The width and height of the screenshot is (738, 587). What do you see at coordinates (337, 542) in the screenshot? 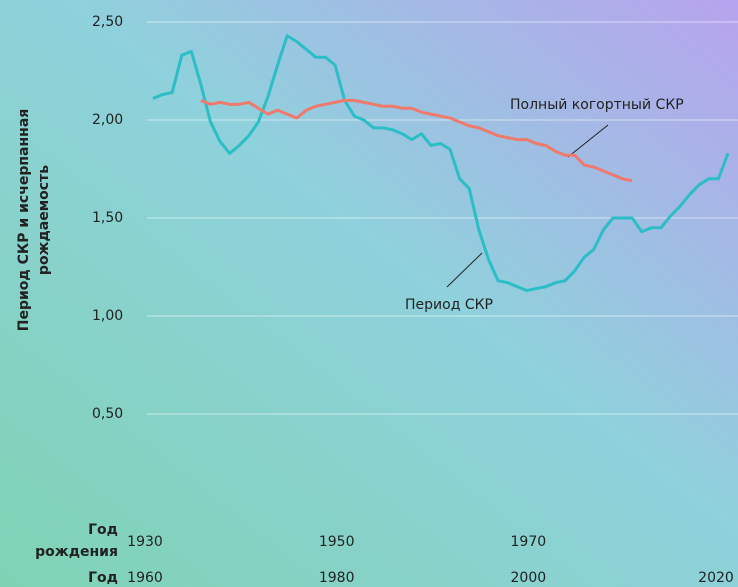
I see `x2-tick-label: 1950` at bounding box center [337, 542].